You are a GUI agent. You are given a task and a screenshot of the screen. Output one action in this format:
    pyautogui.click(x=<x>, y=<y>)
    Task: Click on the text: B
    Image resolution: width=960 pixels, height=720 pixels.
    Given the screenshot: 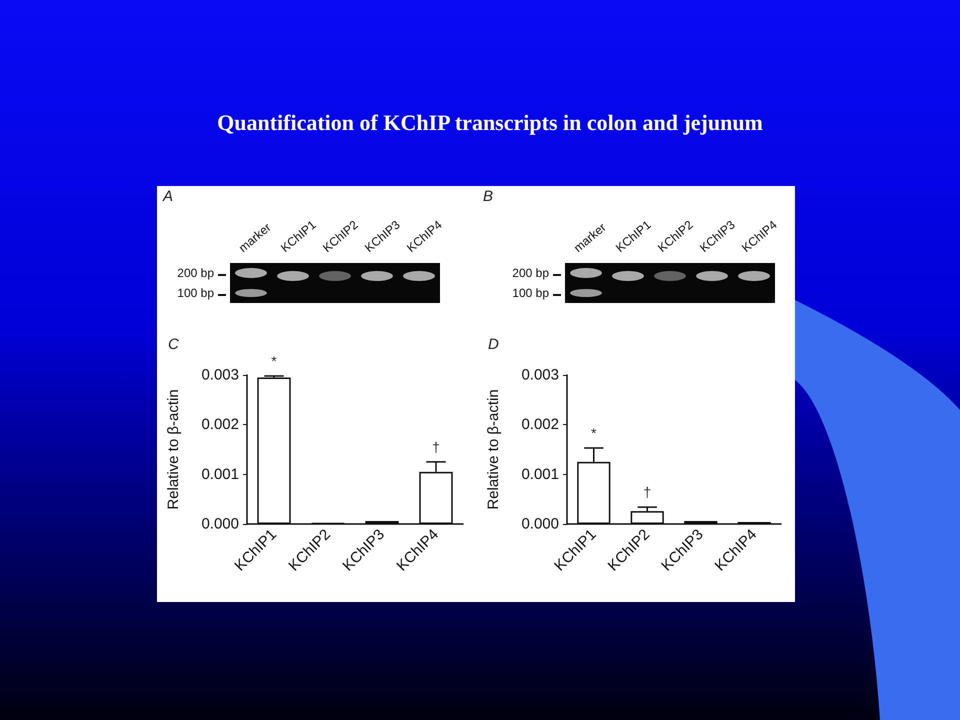 What is the action you would take?
    pyautogui.click(x=488, y=196)
    